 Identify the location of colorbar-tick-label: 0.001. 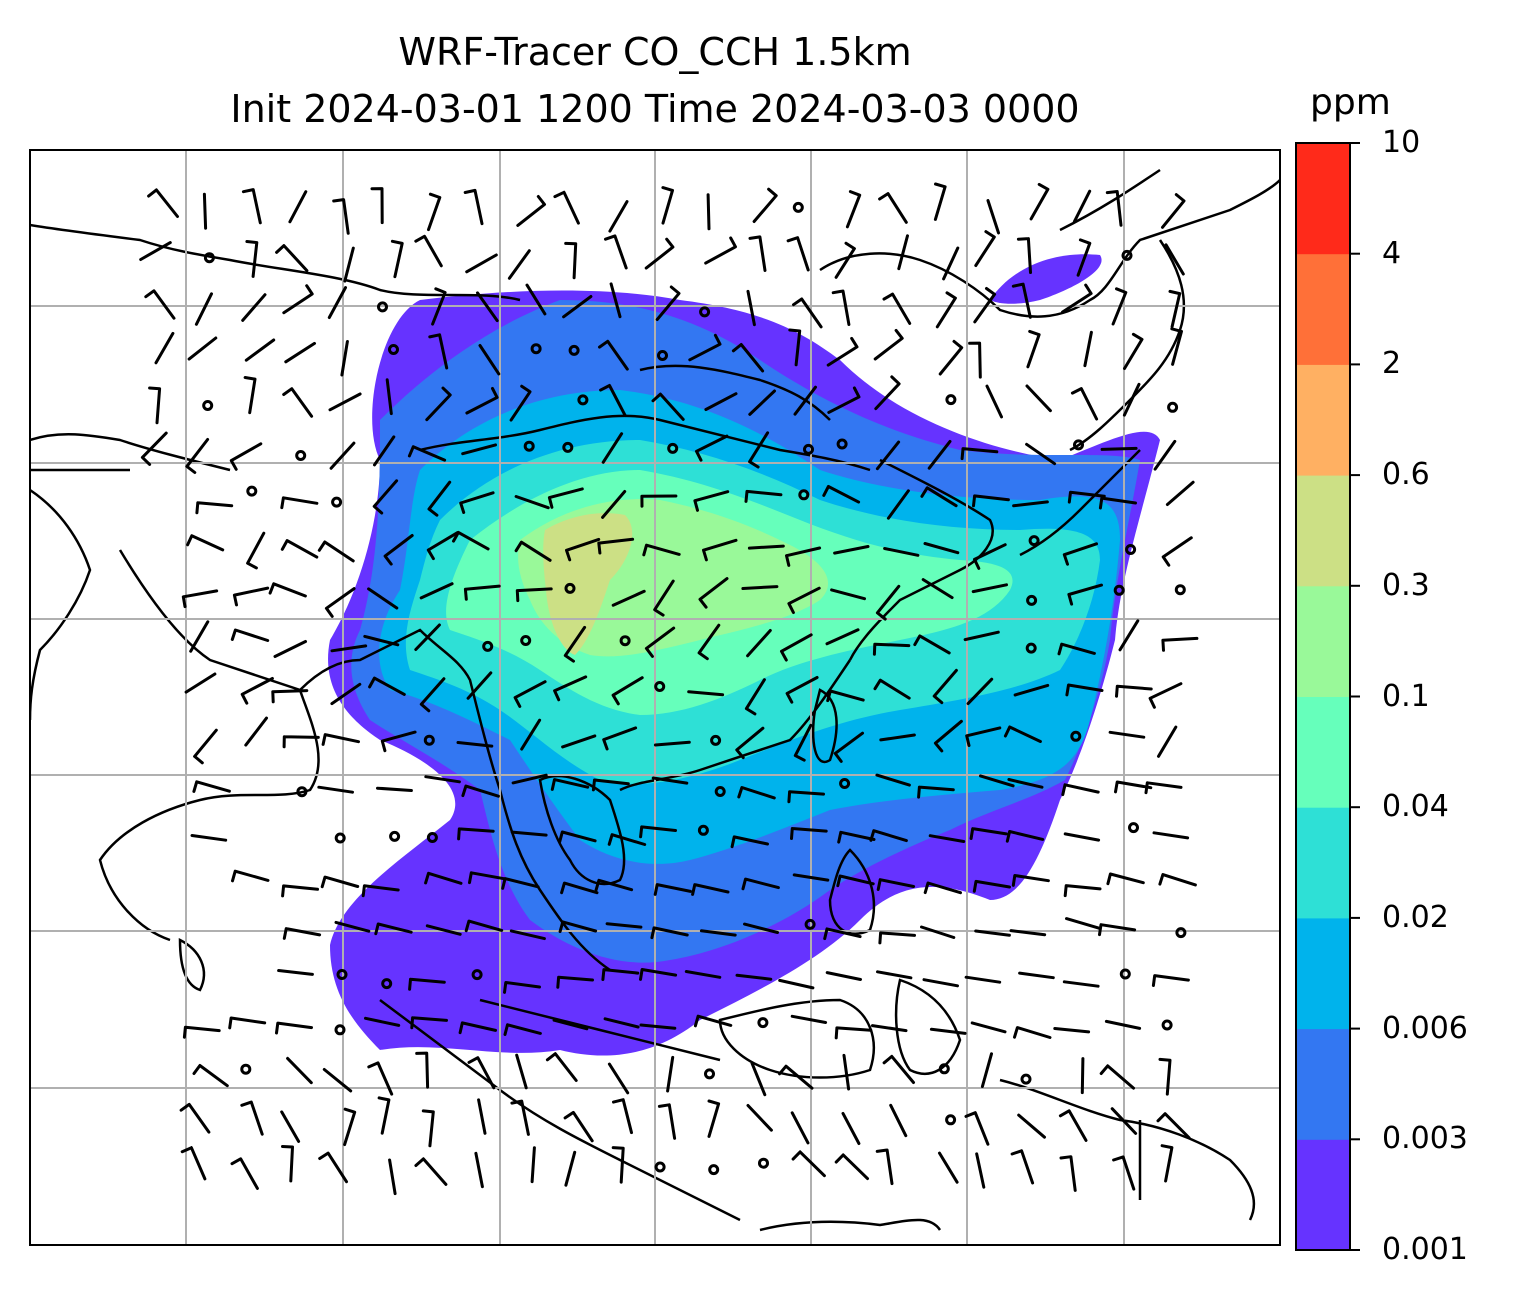
(1425, 1249).